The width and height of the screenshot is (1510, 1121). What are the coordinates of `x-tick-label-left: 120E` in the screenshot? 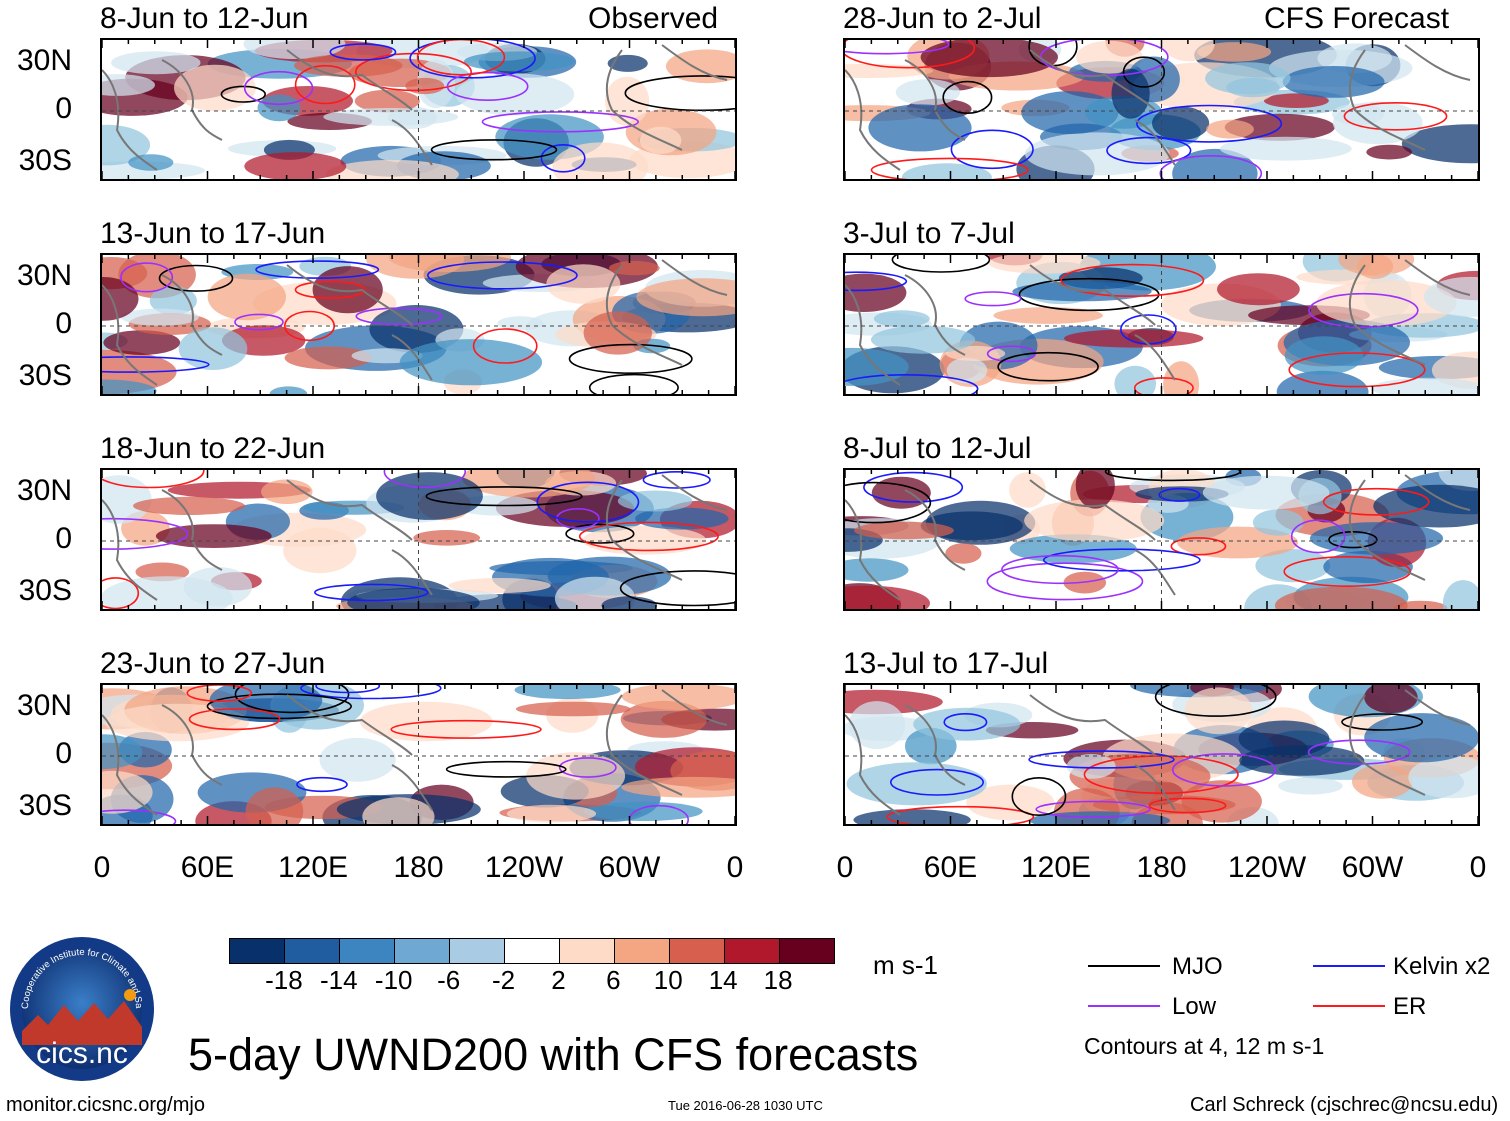 It's located at (313, 867).